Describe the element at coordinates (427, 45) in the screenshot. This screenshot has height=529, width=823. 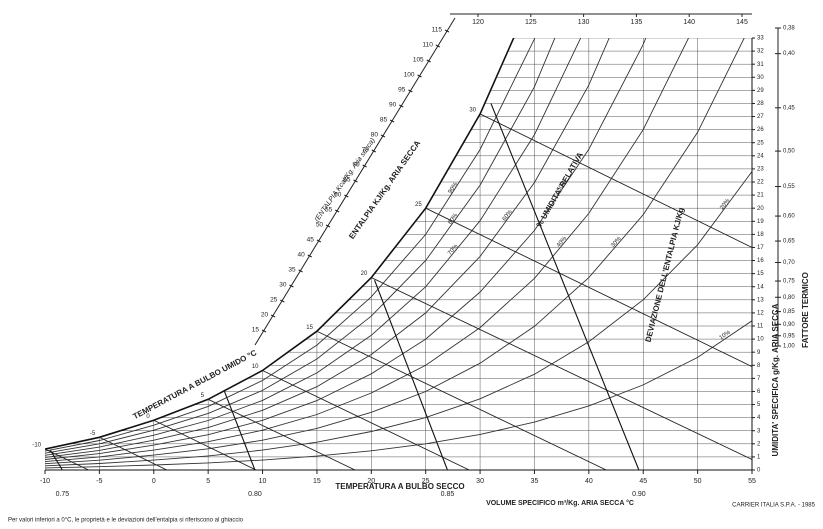
I see `enthalpy-tick-label: 110` at that location.